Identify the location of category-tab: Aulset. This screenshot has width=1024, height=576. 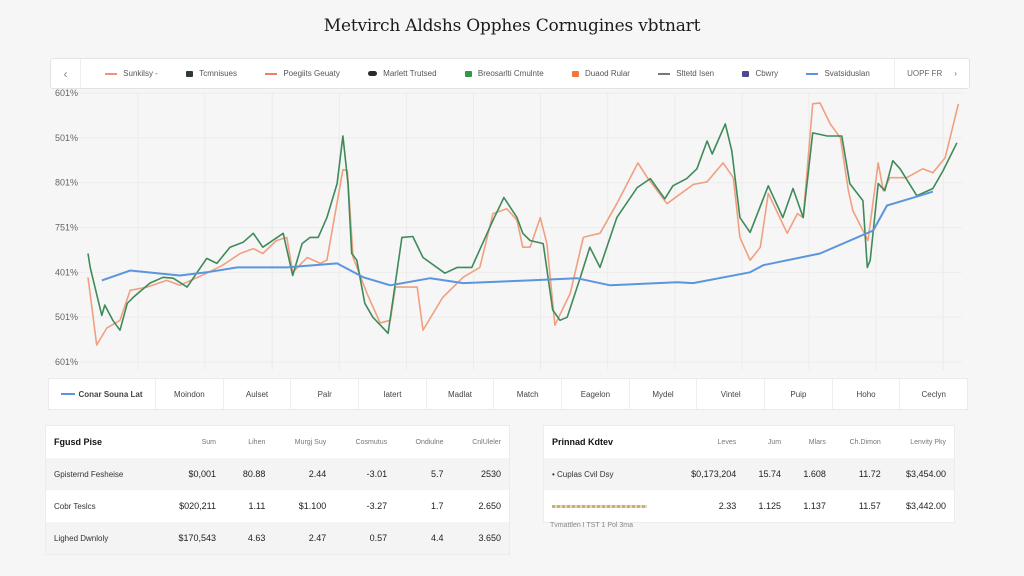
(256, 394).